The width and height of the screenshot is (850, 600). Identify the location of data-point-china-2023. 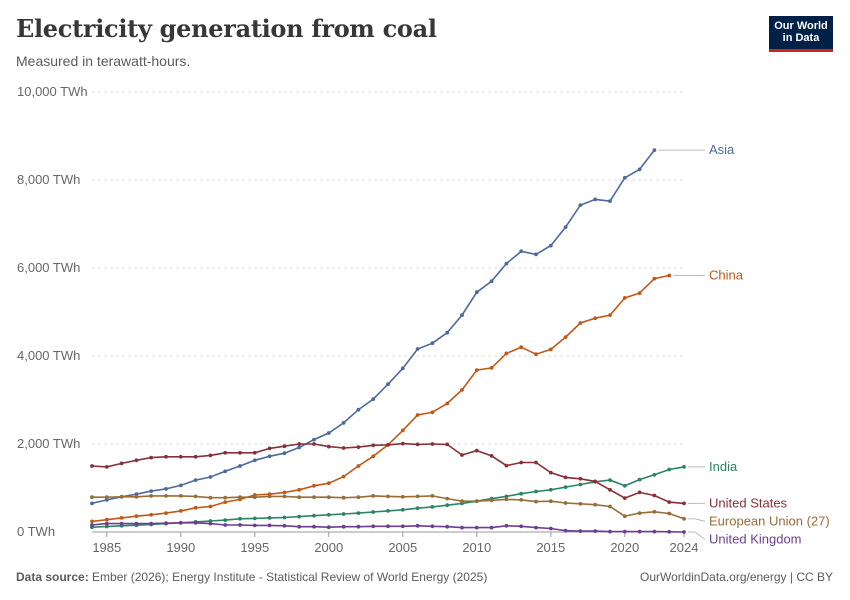
(669, 275).